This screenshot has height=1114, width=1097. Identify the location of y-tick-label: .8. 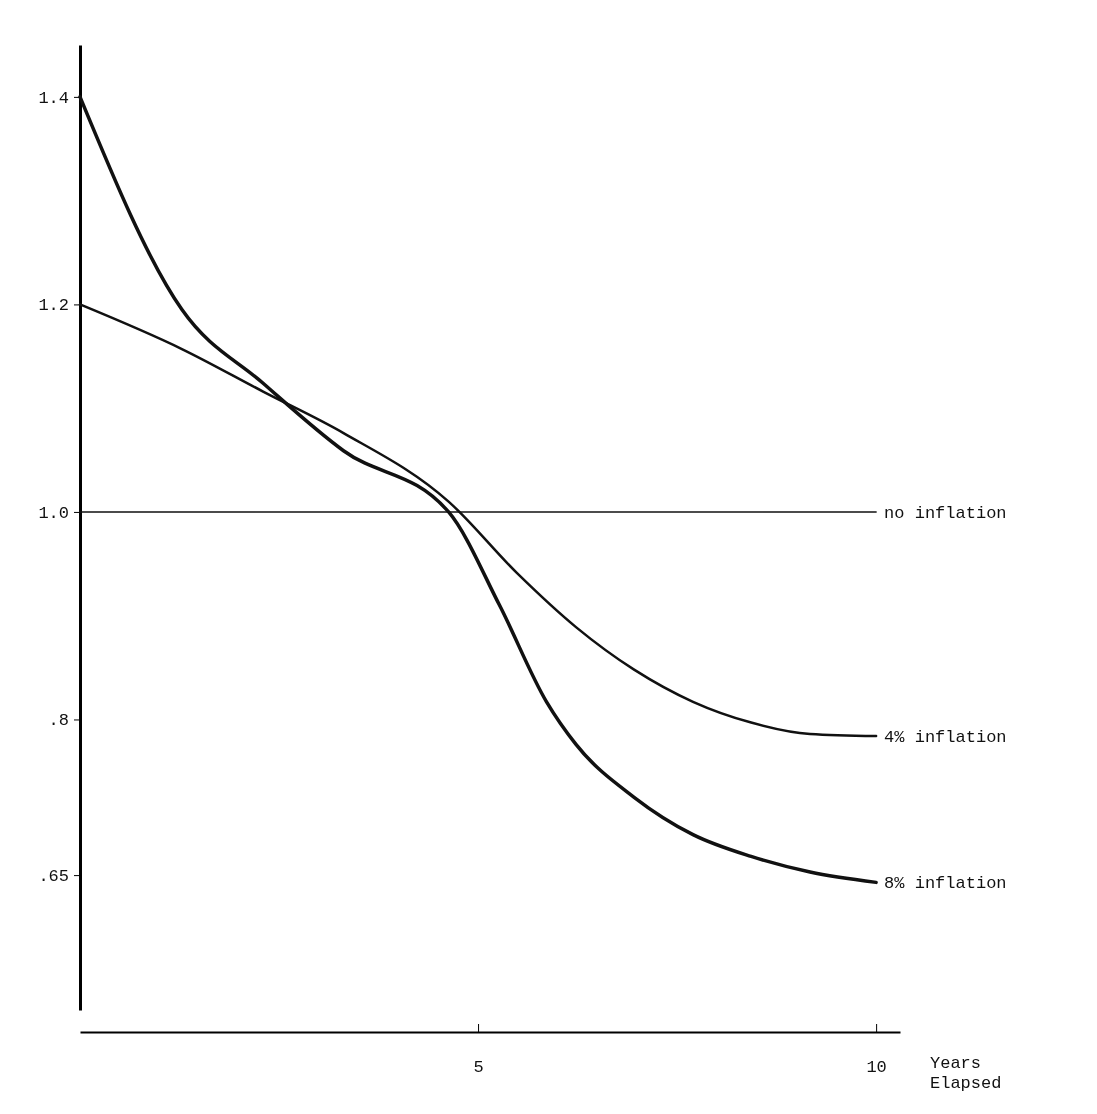
(58, 721).